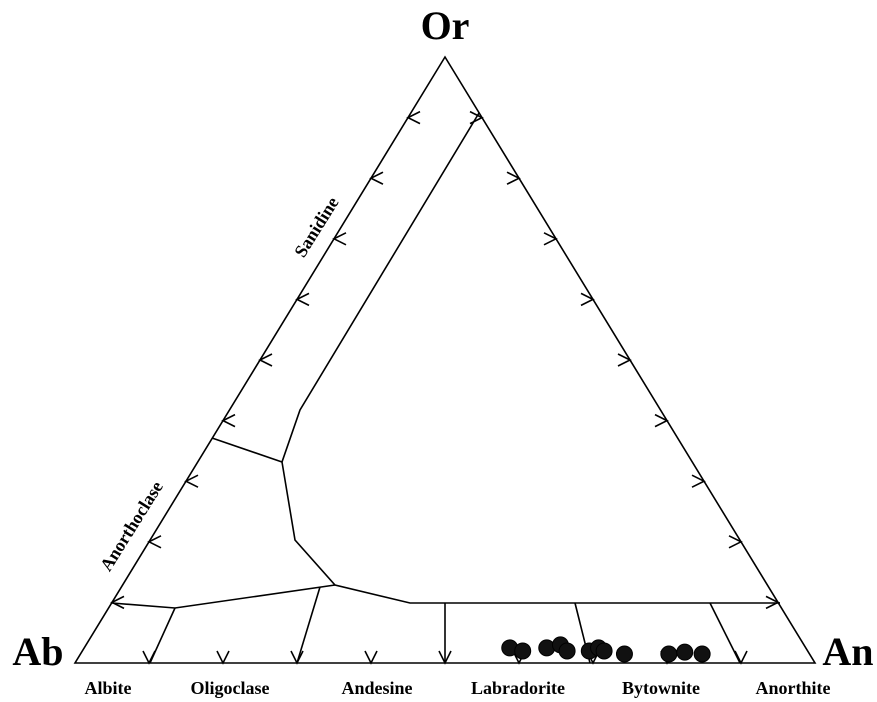  Describe the element at coordinates (376, 688) in the screenshot. I see `region-label: Andesine` at that location.